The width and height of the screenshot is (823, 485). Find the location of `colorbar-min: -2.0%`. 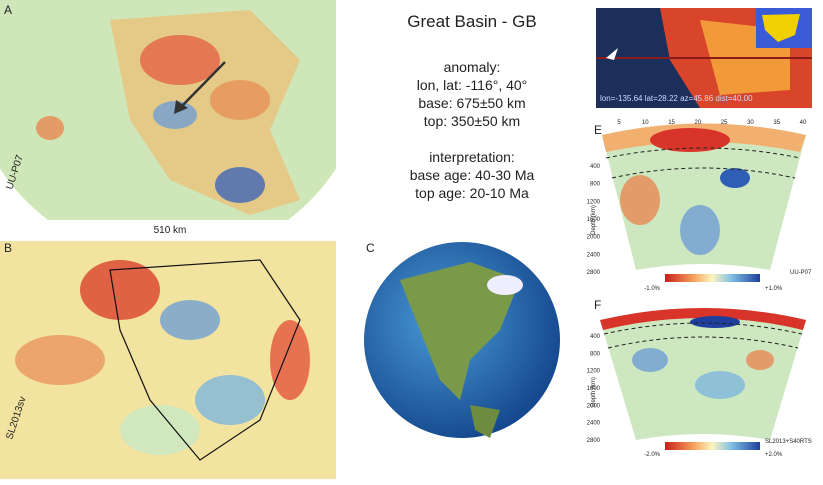

colorbar-min: -2.0% is located at coordinates (652, 455).